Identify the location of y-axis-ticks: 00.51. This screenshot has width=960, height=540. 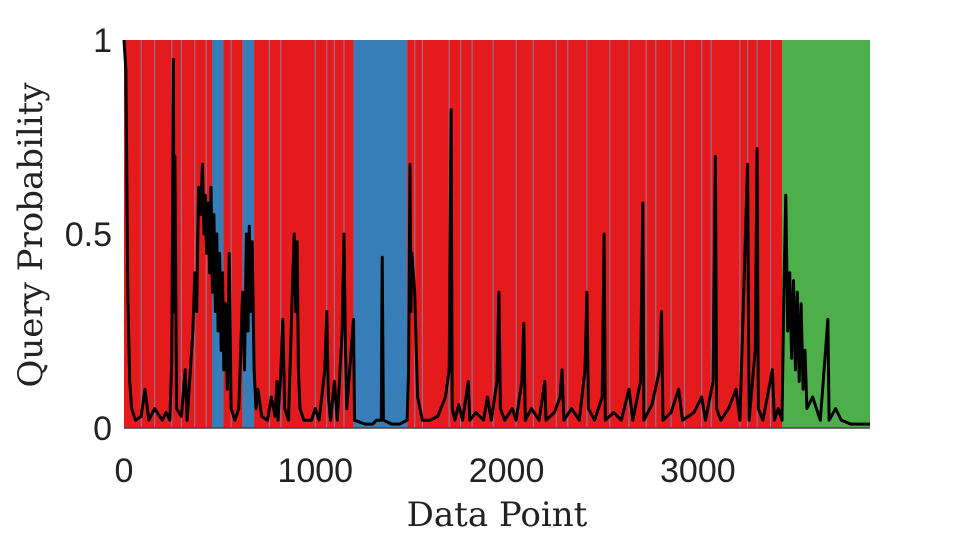
(88, 235).